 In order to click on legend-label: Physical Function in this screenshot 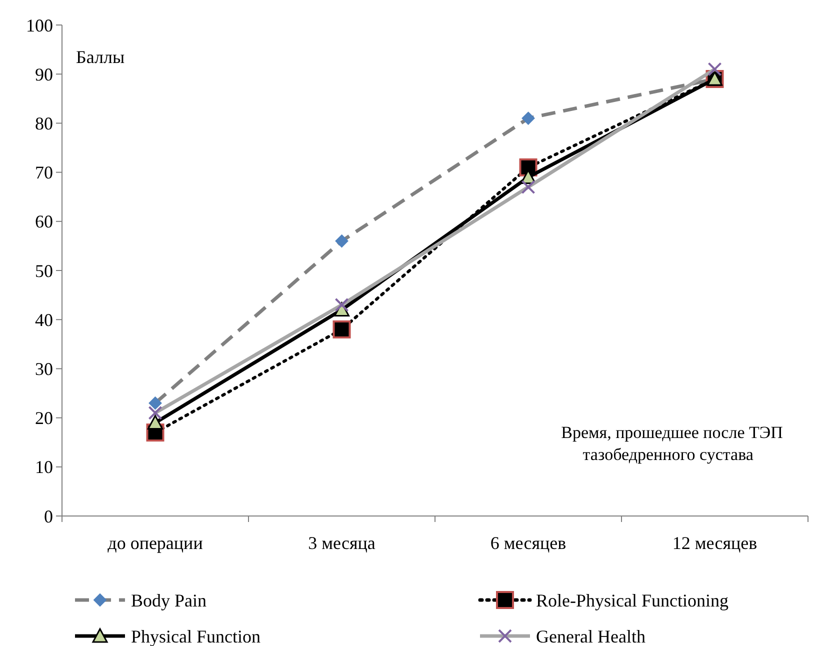, I will do `click(195, 636)`.